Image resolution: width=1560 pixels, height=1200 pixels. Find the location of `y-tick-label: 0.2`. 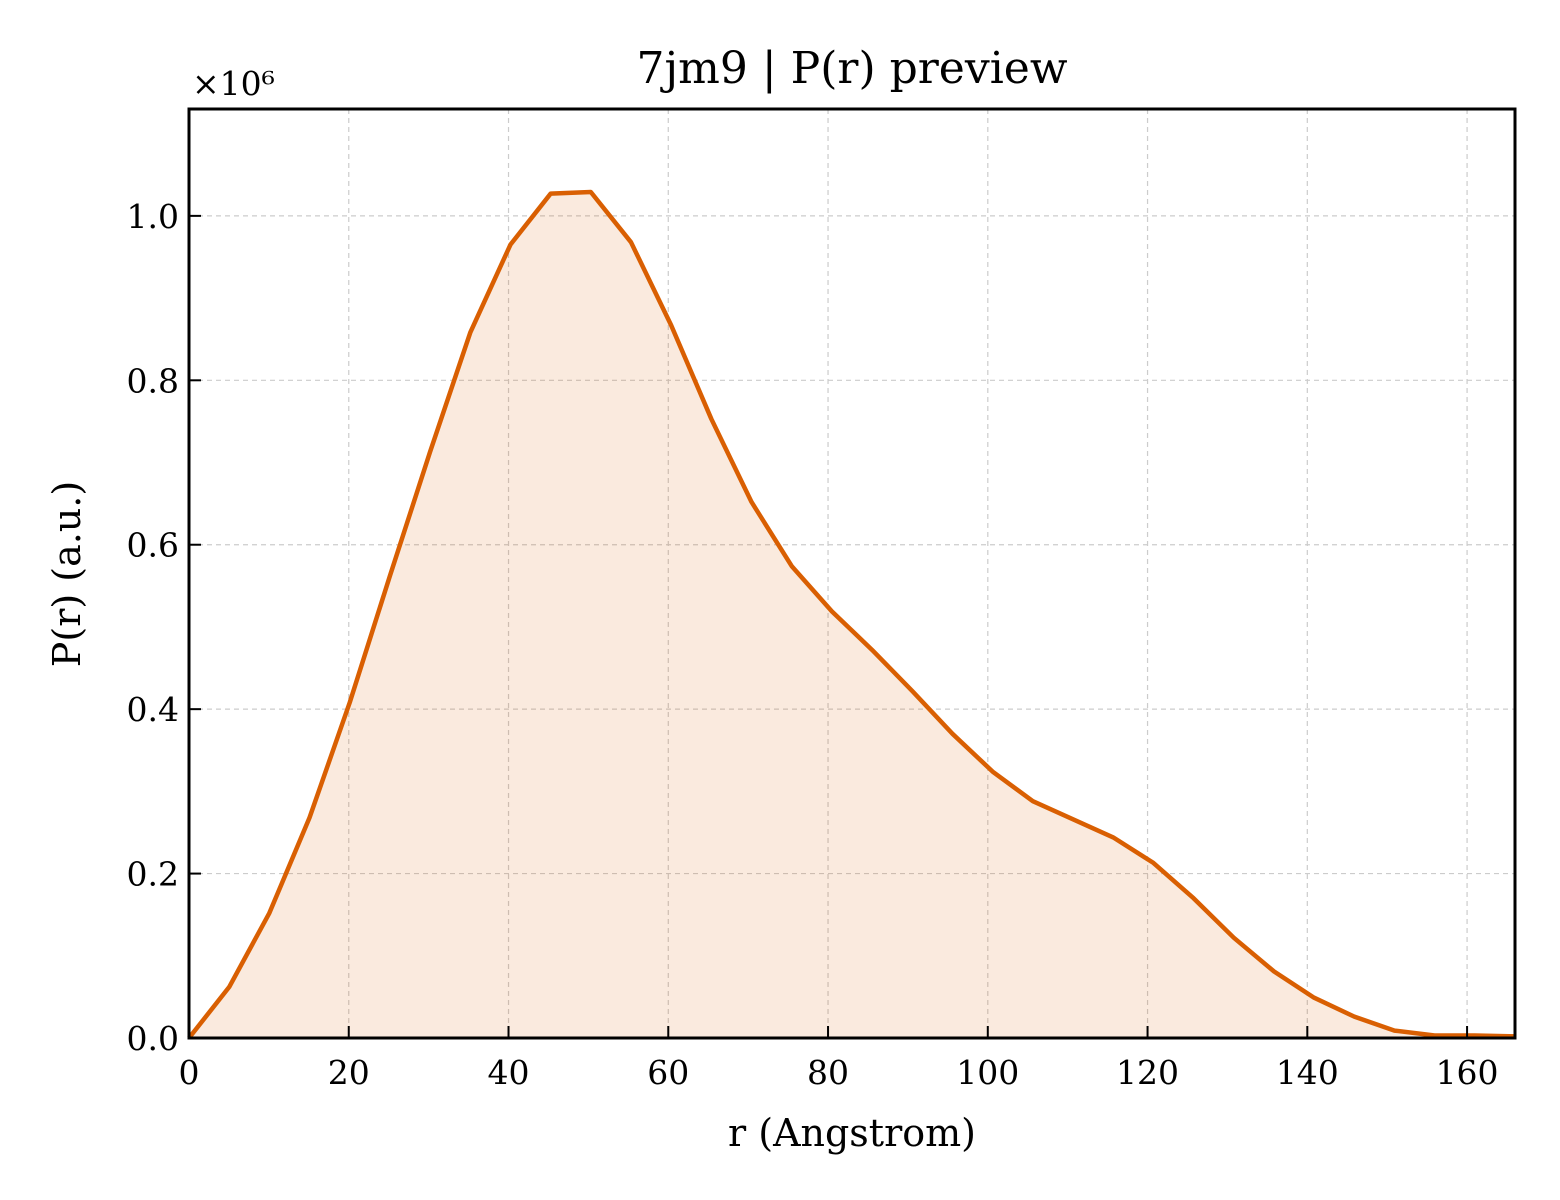

y-tick-label: 0.2 is located at coordinates (153, 874).